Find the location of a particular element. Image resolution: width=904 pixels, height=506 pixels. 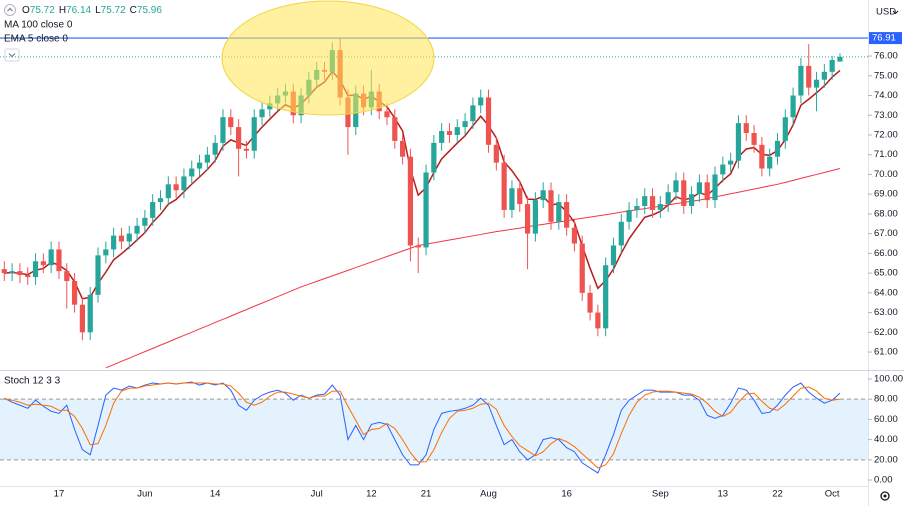

ohlc-value: 75.72 is located at coordinates (42, 10).